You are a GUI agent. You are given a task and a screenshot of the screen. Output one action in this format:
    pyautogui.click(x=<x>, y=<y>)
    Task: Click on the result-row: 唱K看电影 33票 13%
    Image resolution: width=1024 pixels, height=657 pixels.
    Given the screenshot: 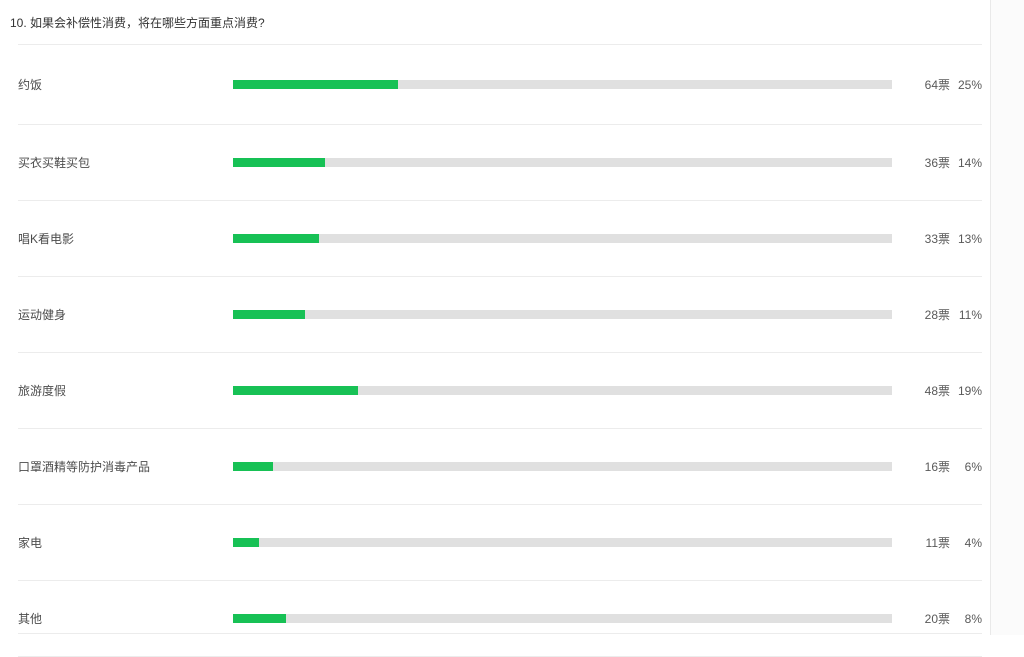 What is the action you would take?
    pyautogui.click(x=500, y=239)
    